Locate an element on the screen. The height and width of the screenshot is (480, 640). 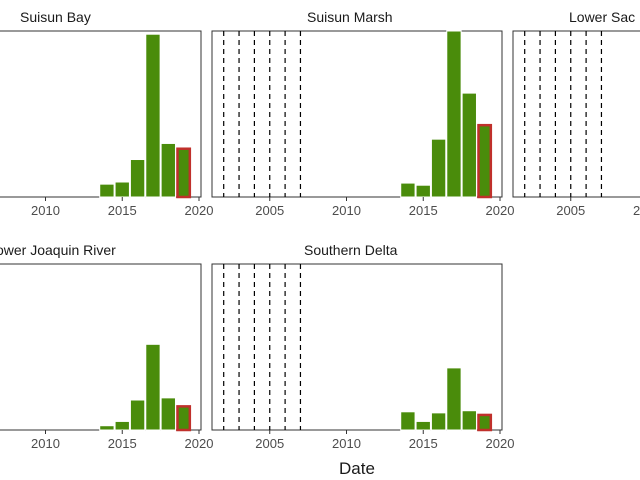
panel-title: Southern Delta is located at coordinates (351, 250).